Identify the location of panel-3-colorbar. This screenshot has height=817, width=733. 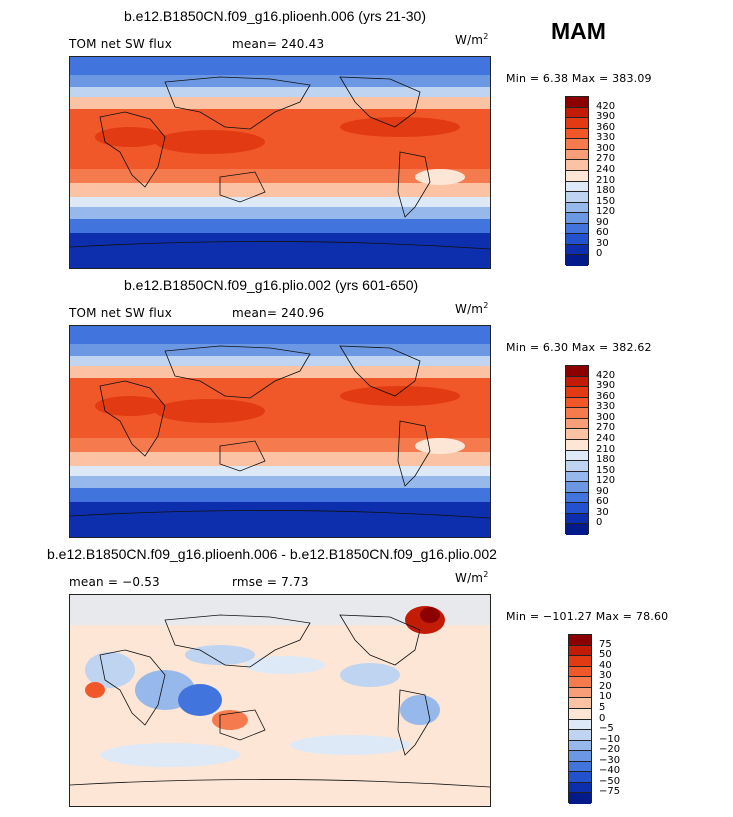
(580, 719).